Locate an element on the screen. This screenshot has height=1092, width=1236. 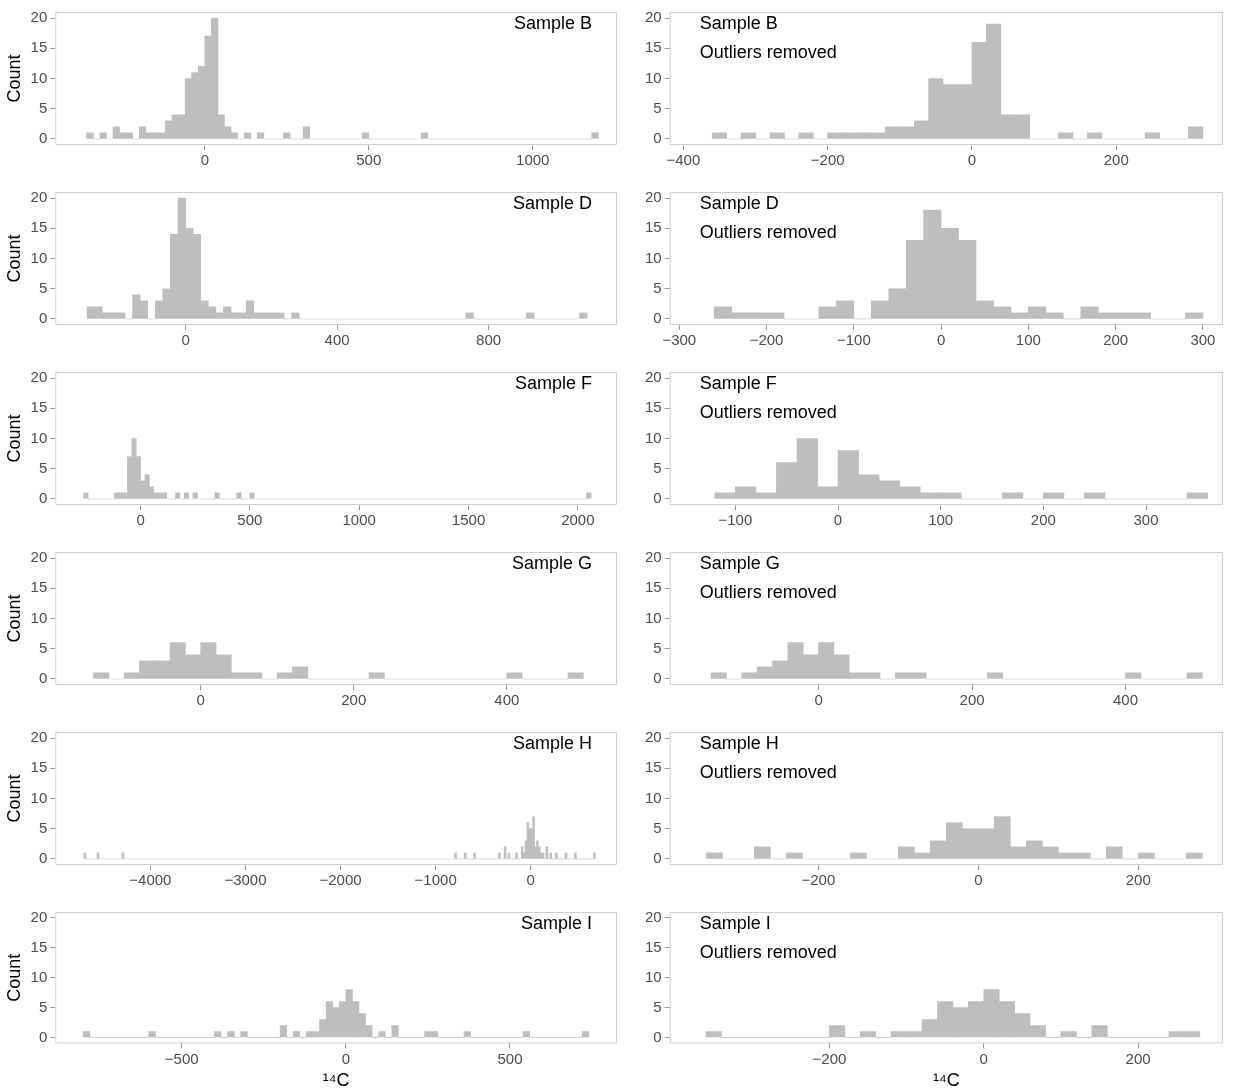
chart-title: Sample B is located at coordinates (738, 22).